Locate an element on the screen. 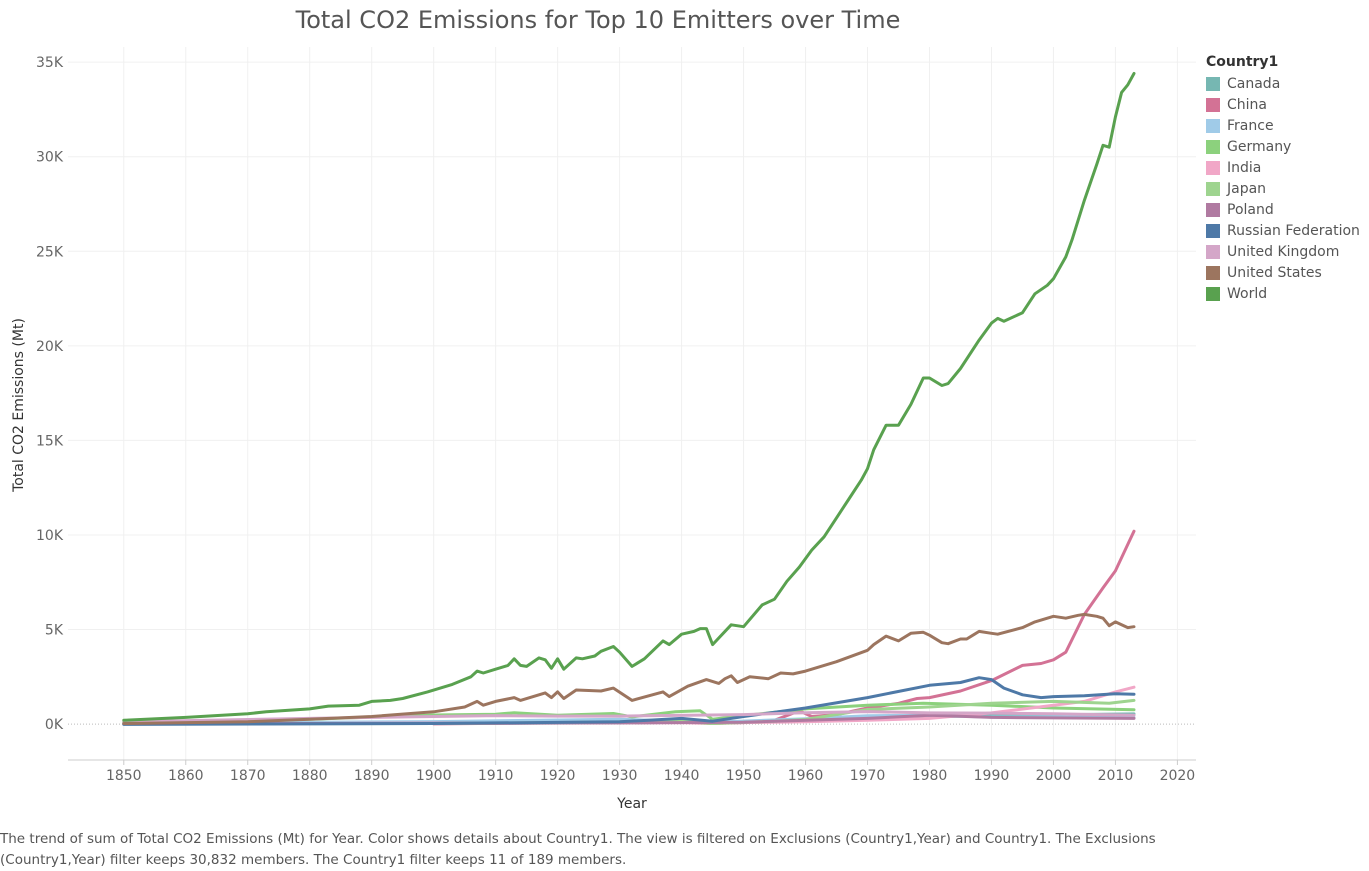 Image resolution: width=1369 pixels, height=871 pixels. x-tick-label: 1850 is located at coordinates (124, 776).